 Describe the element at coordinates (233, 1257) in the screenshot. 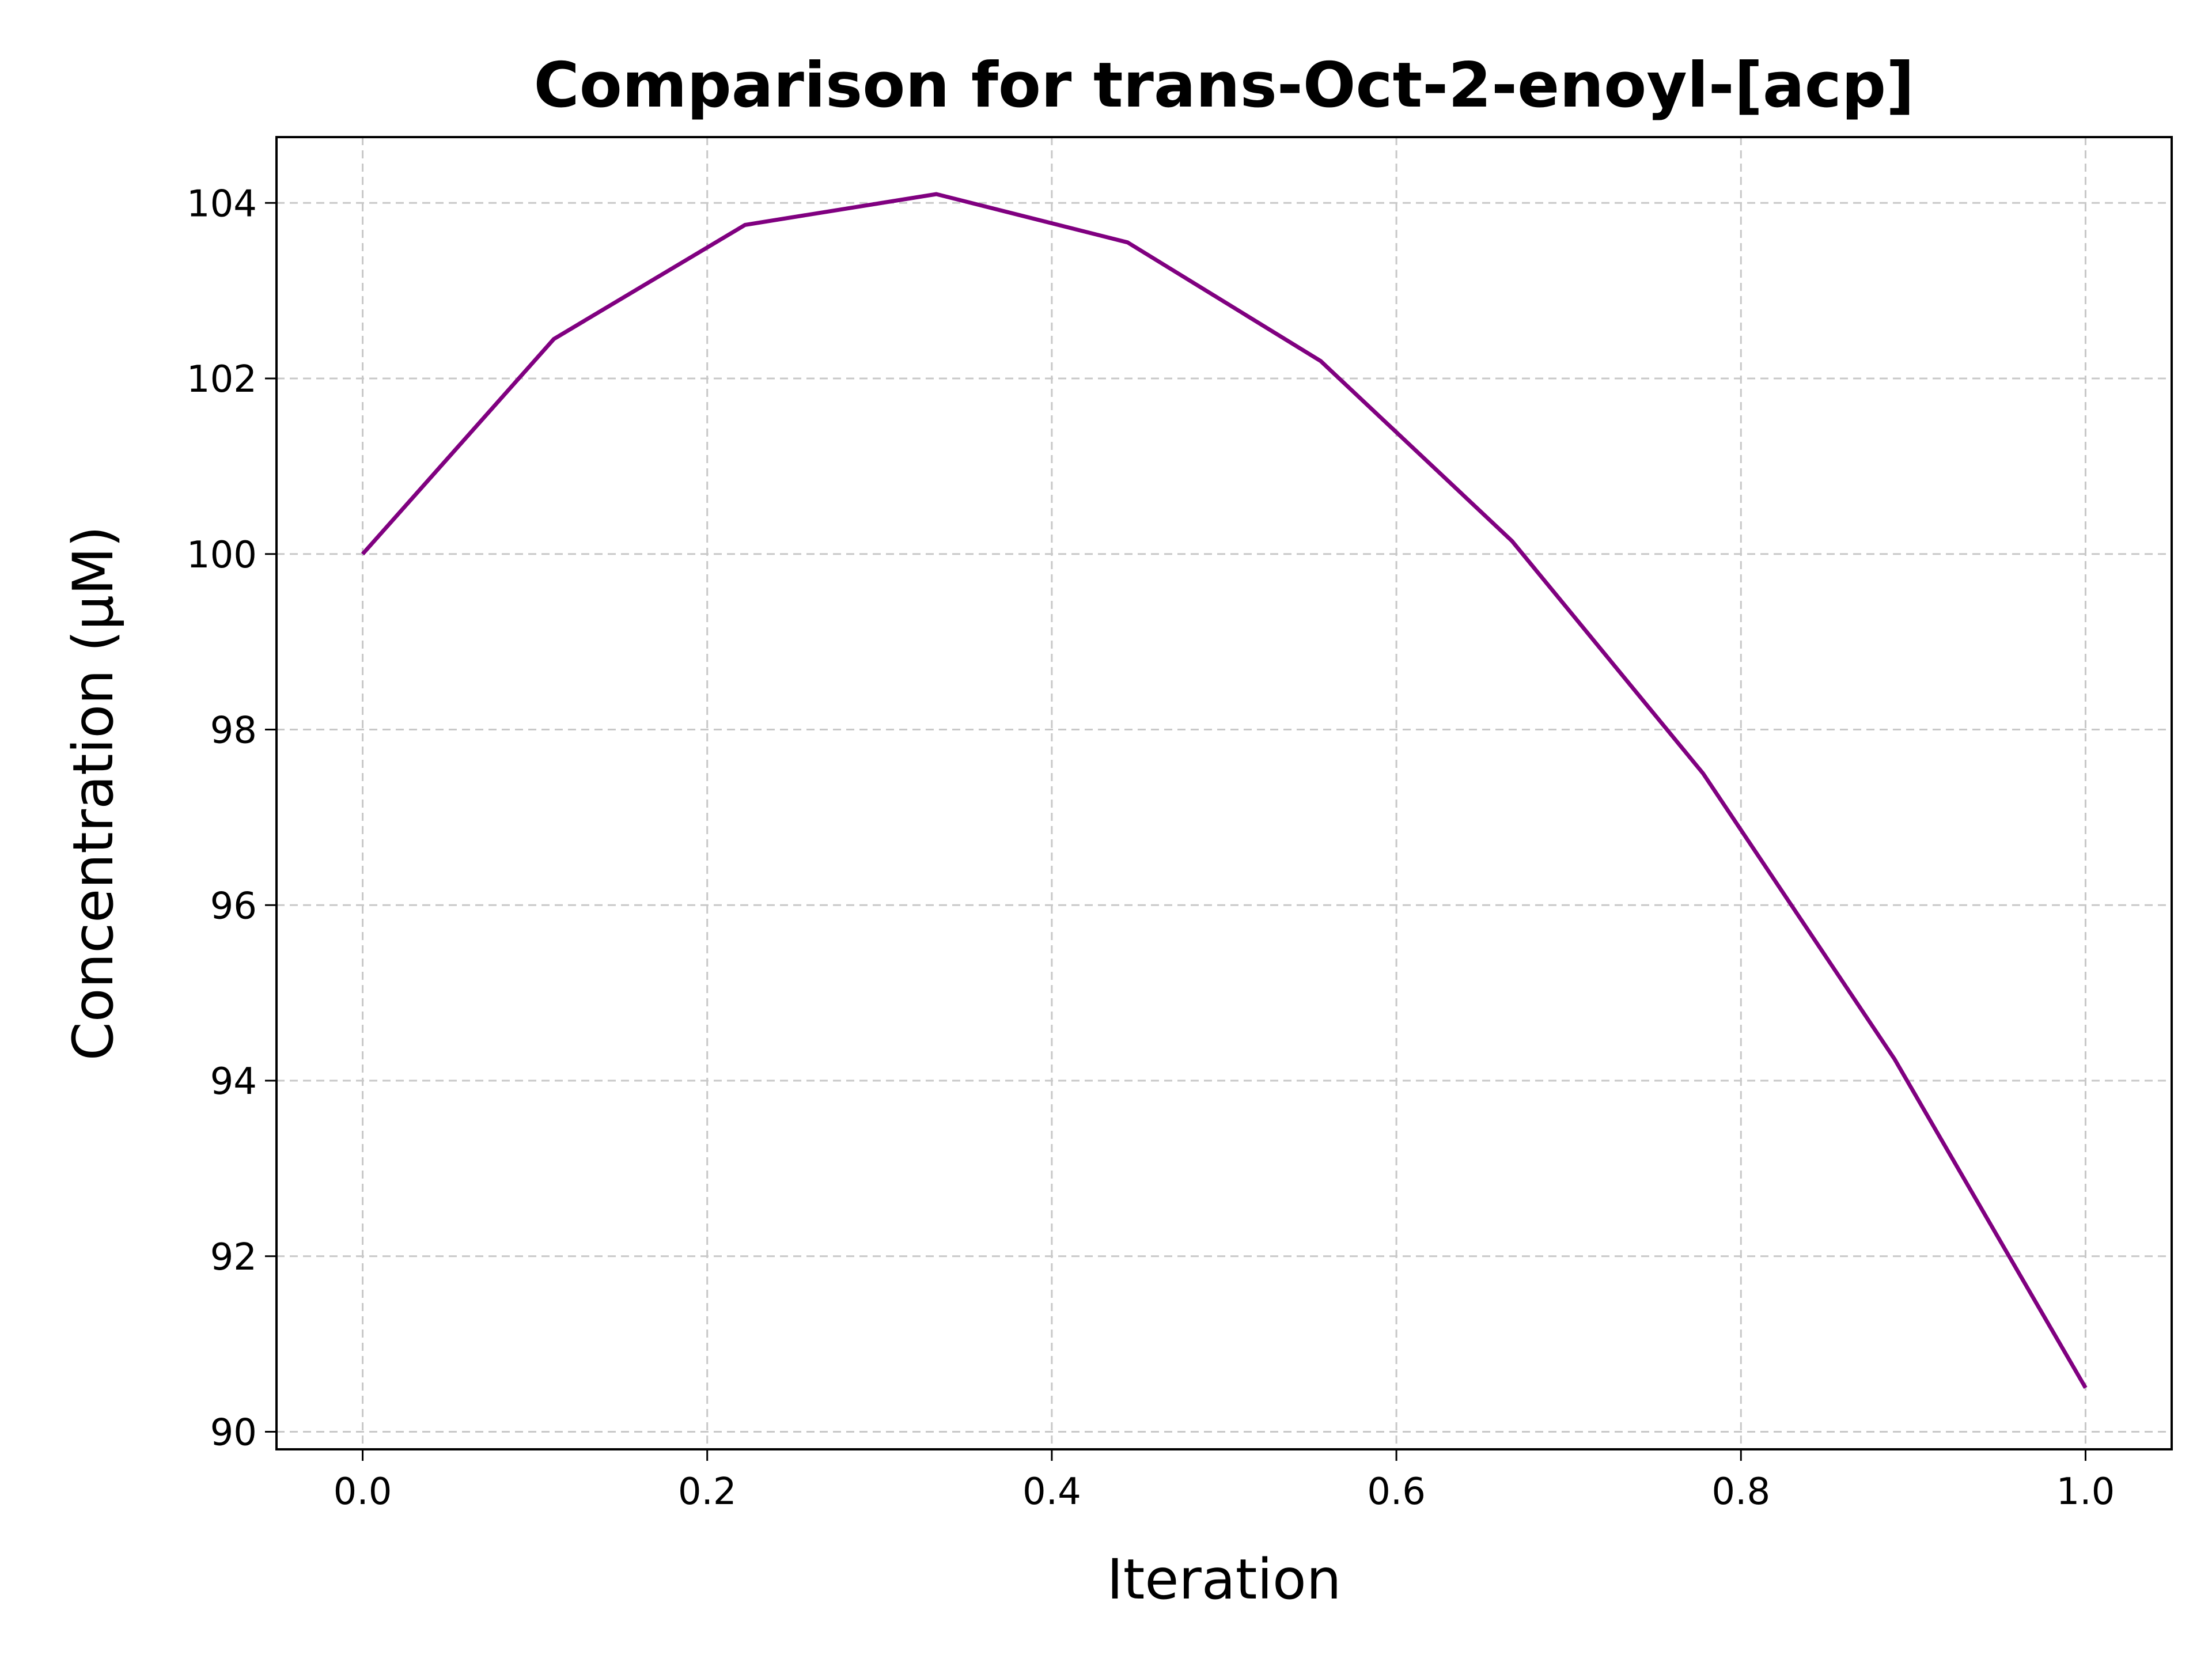

I see `y-tick-label: 92` at that location.